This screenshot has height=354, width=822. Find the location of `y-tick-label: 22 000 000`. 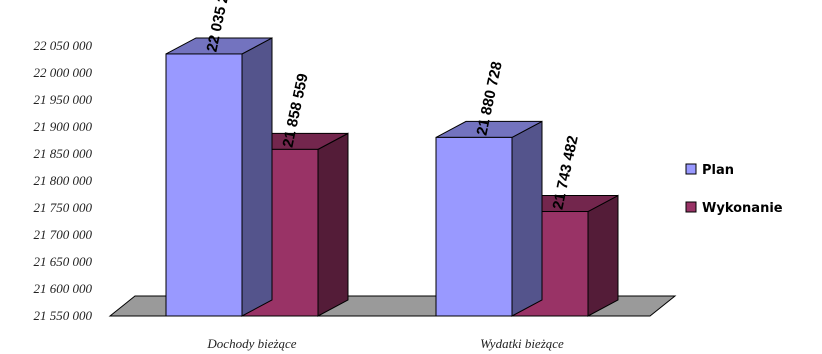

y-tick-label: 22 000 000 is located at coordinates (63, 72).